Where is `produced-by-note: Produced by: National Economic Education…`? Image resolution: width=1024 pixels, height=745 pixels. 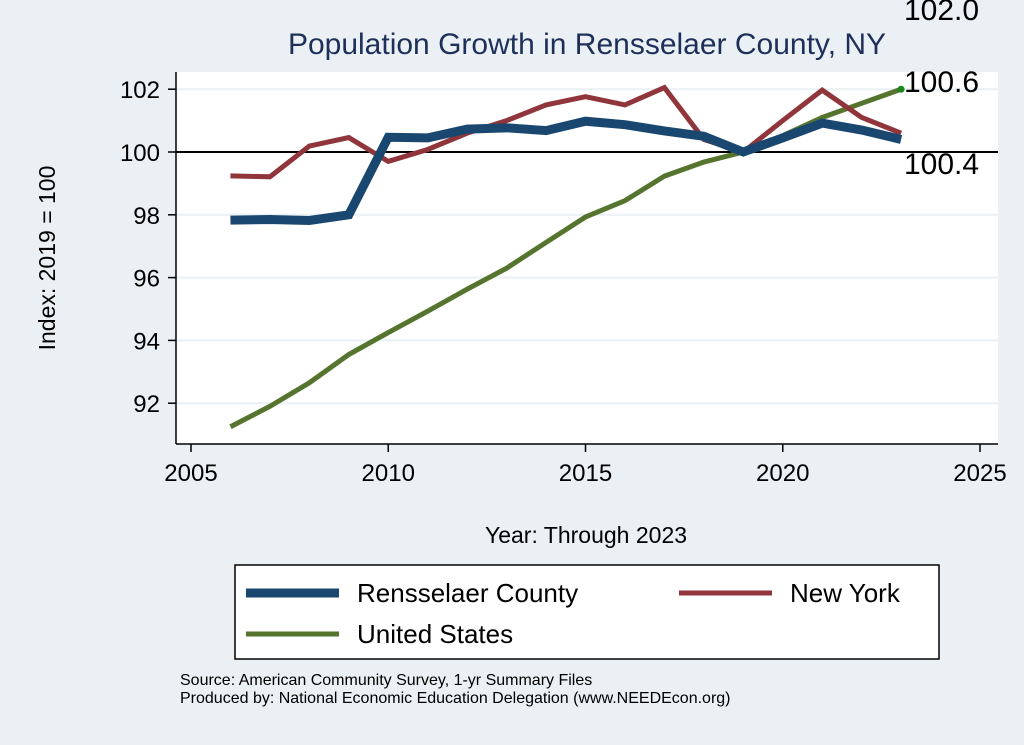 produced-by-note: Produced by: National Economic Education… is located at coordinates (455, 698).